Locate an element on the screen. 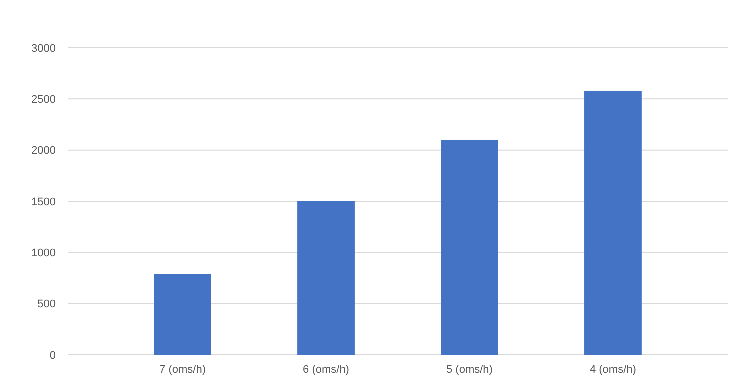 The width and height of the screenshot is (750, 377). x-tick-label: 5 (oms/h) is located at coordinates (469, 370).